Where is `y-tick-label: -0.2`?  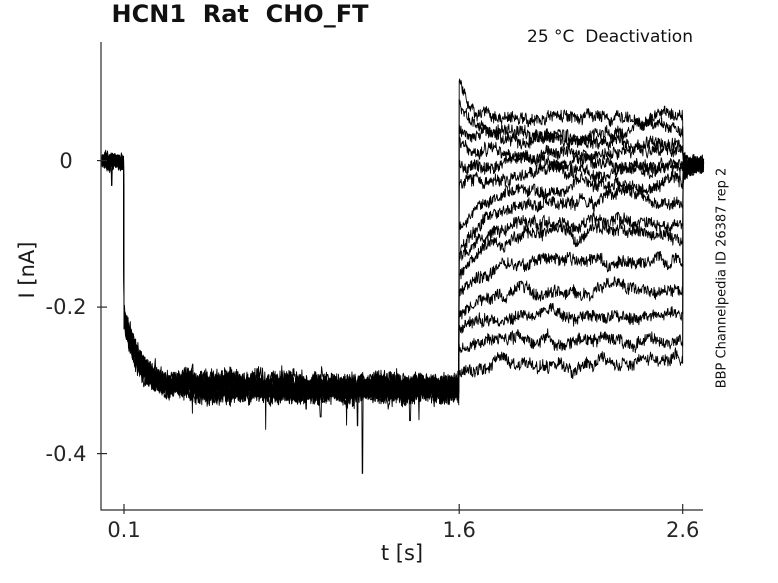 y-tick-label: -0.2 is located at coordinates (66, 307).